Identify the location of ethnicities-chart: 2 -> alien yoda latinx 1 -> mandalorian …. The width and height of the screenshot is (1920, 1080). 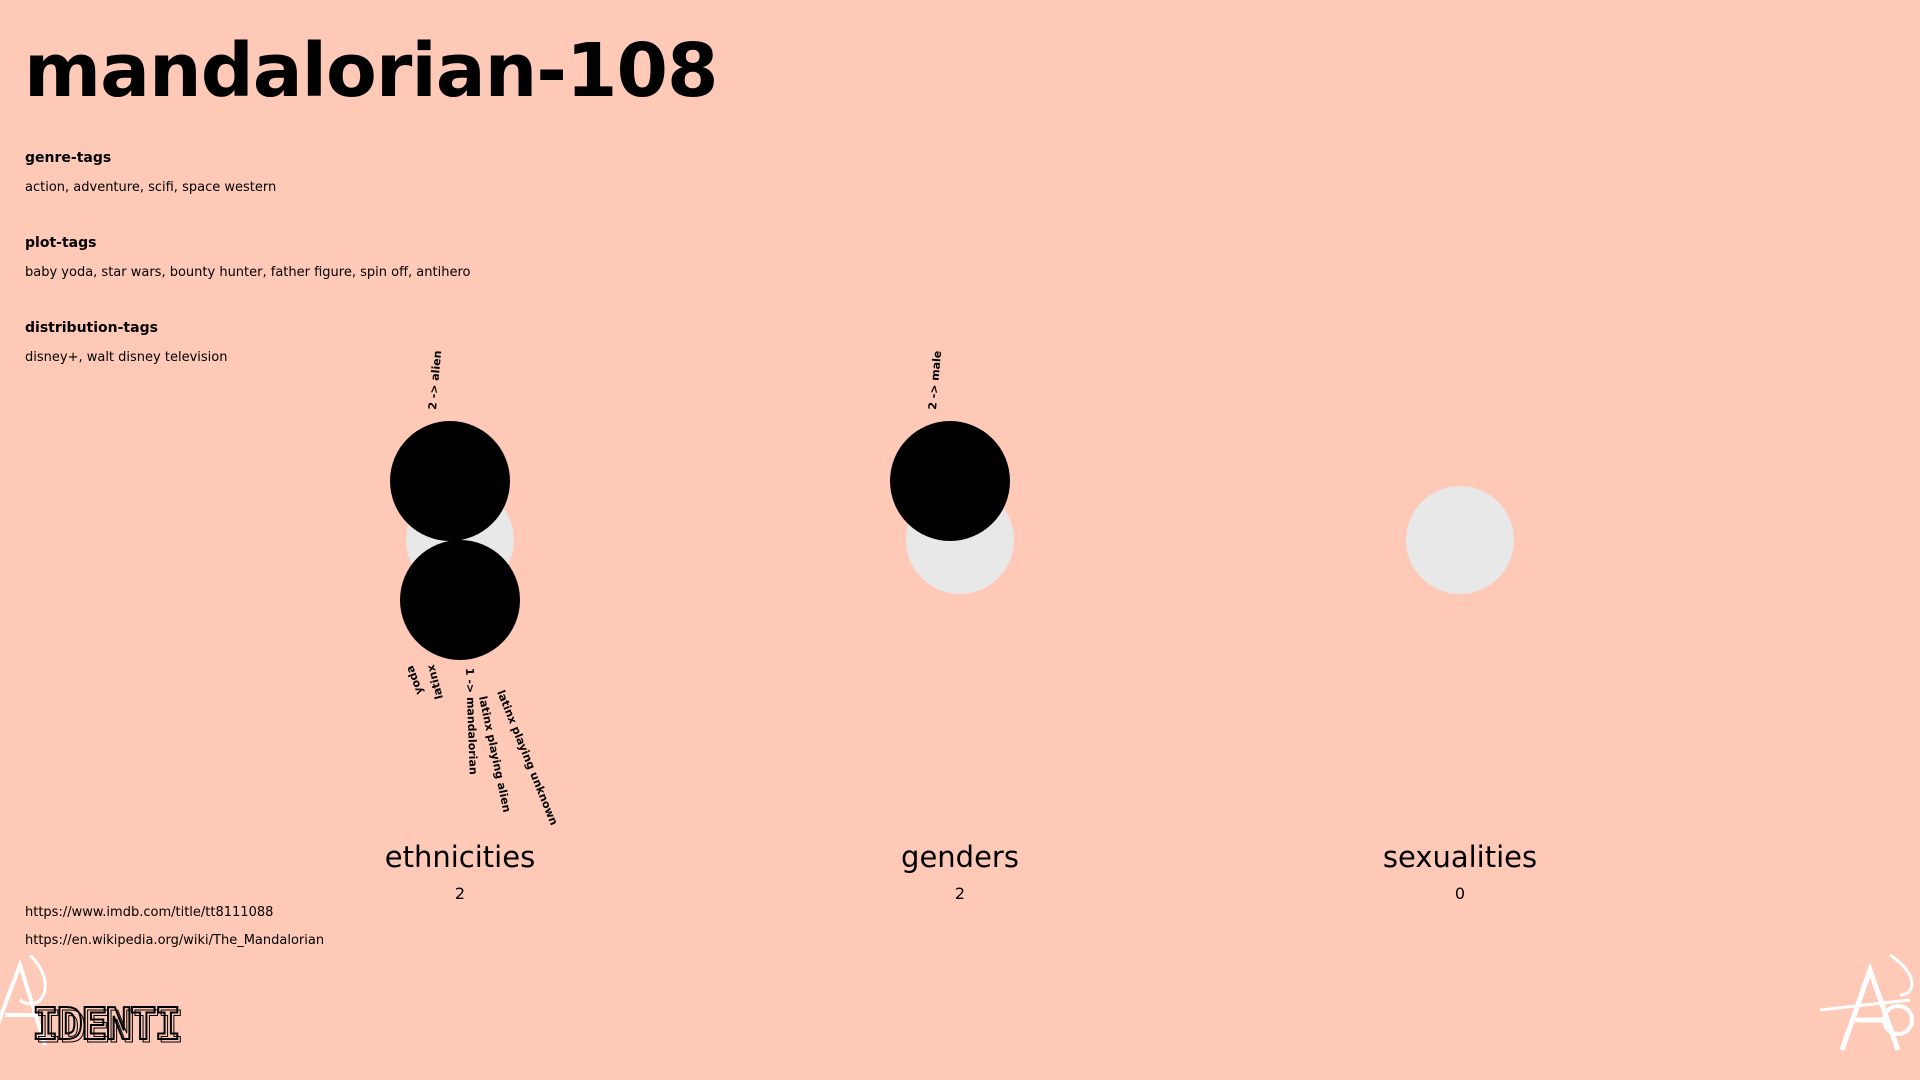
(475, 588).